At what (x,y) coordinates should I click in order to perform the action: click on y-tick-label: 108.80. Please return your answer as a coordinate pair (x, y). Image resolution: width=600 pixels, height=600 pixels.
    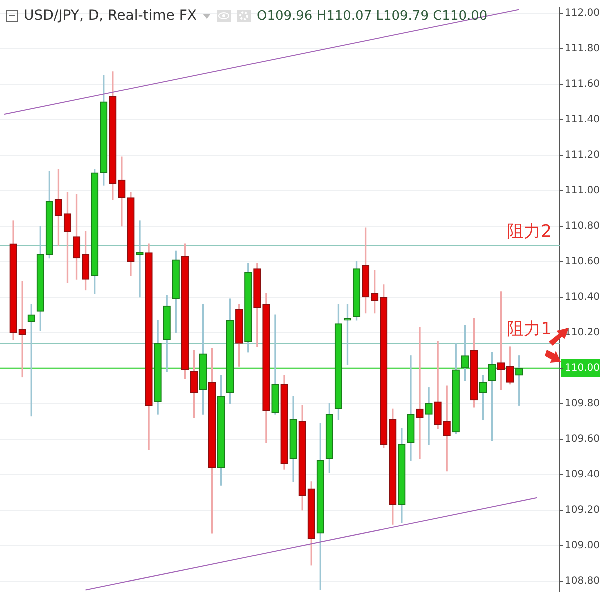
    Looking at the image, I should click on (582, 581).